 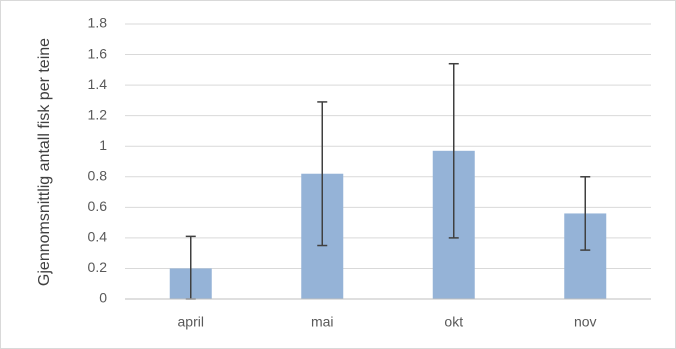 What do you see at coordinates (98, 237) in the screenshot?
I see `y-tick-label: 0.4` at bounding box center [98, 237].